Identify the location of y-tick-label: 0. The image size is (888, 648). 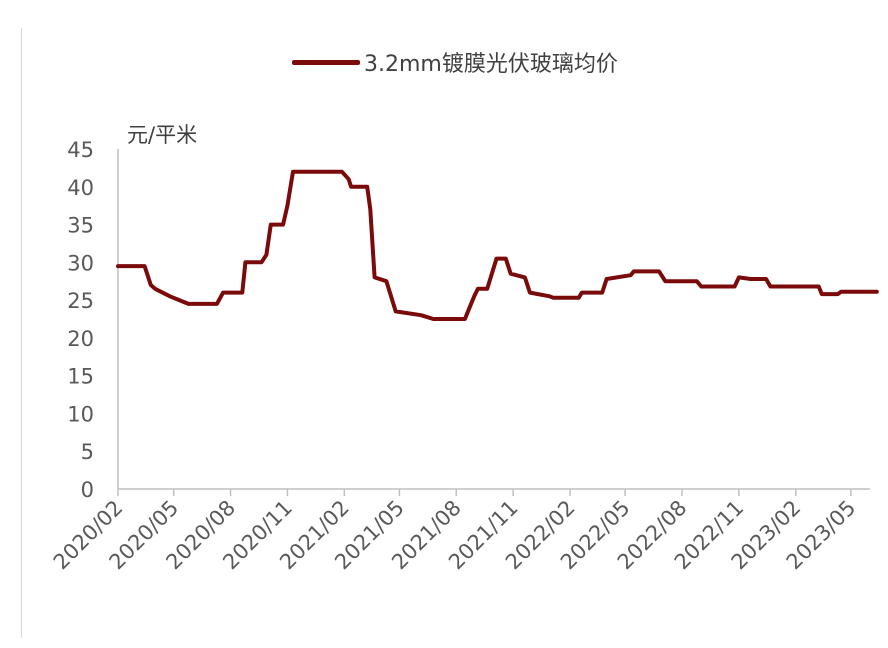
(87, 490).